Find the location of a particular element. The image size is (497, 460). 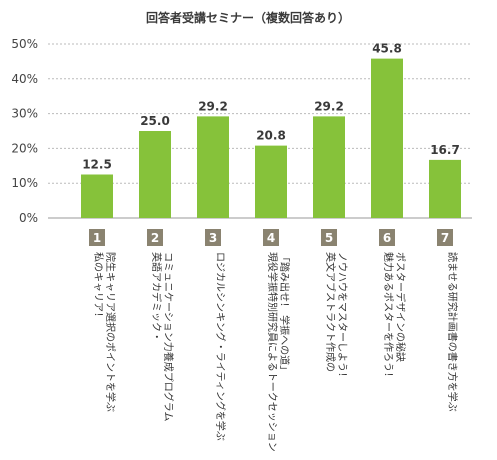

category-label: 英語アカデミック・ is located at coordinates (156, 297).